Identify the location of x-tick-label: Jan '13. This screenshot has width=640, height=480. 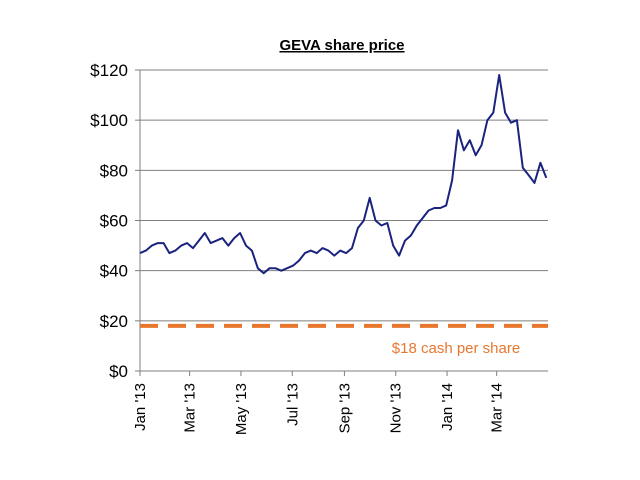
(140, 407).